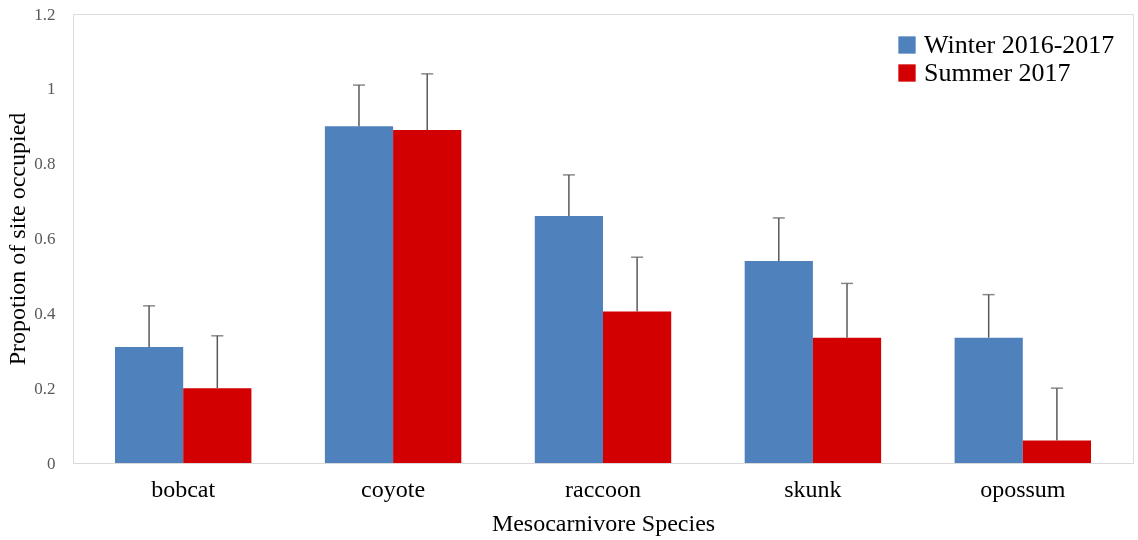 This screenshot has height=540, width=1138. I want to click on x-axis-title: Mesocarnivore Species, so click(603, 522).